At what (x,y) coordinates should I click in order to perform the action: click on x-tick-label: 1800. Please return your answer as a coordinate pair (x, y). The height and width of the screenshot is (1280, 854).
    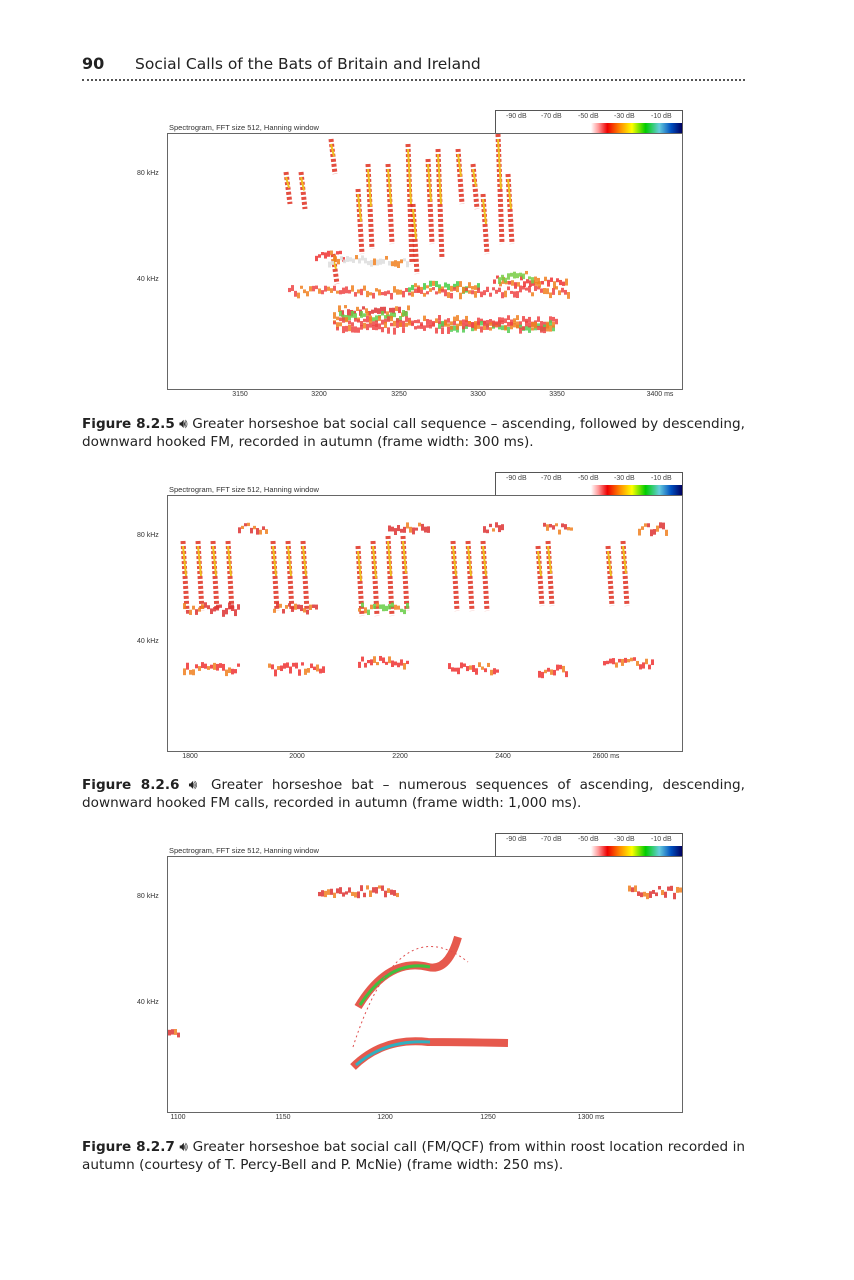
    Looking at the image, I should click on (190, 756).